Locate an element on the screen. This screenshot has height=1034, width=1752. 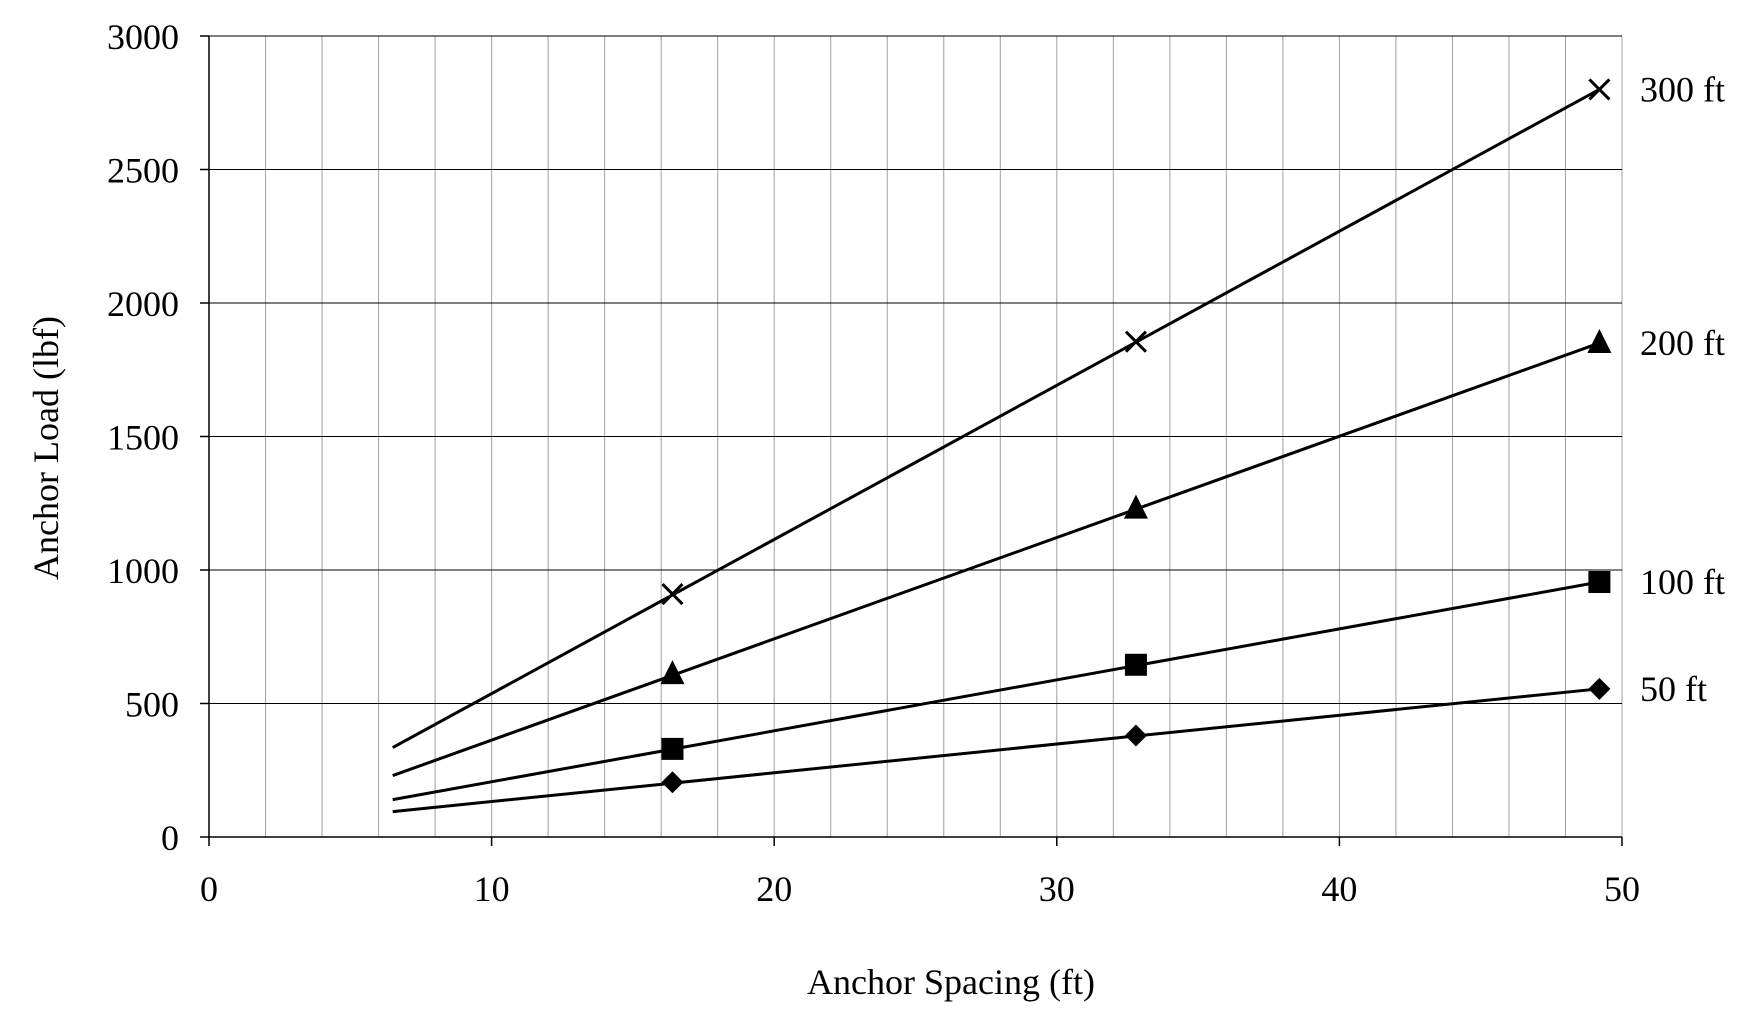
y-tick-label: 0 is located at coordinates (170, 838).